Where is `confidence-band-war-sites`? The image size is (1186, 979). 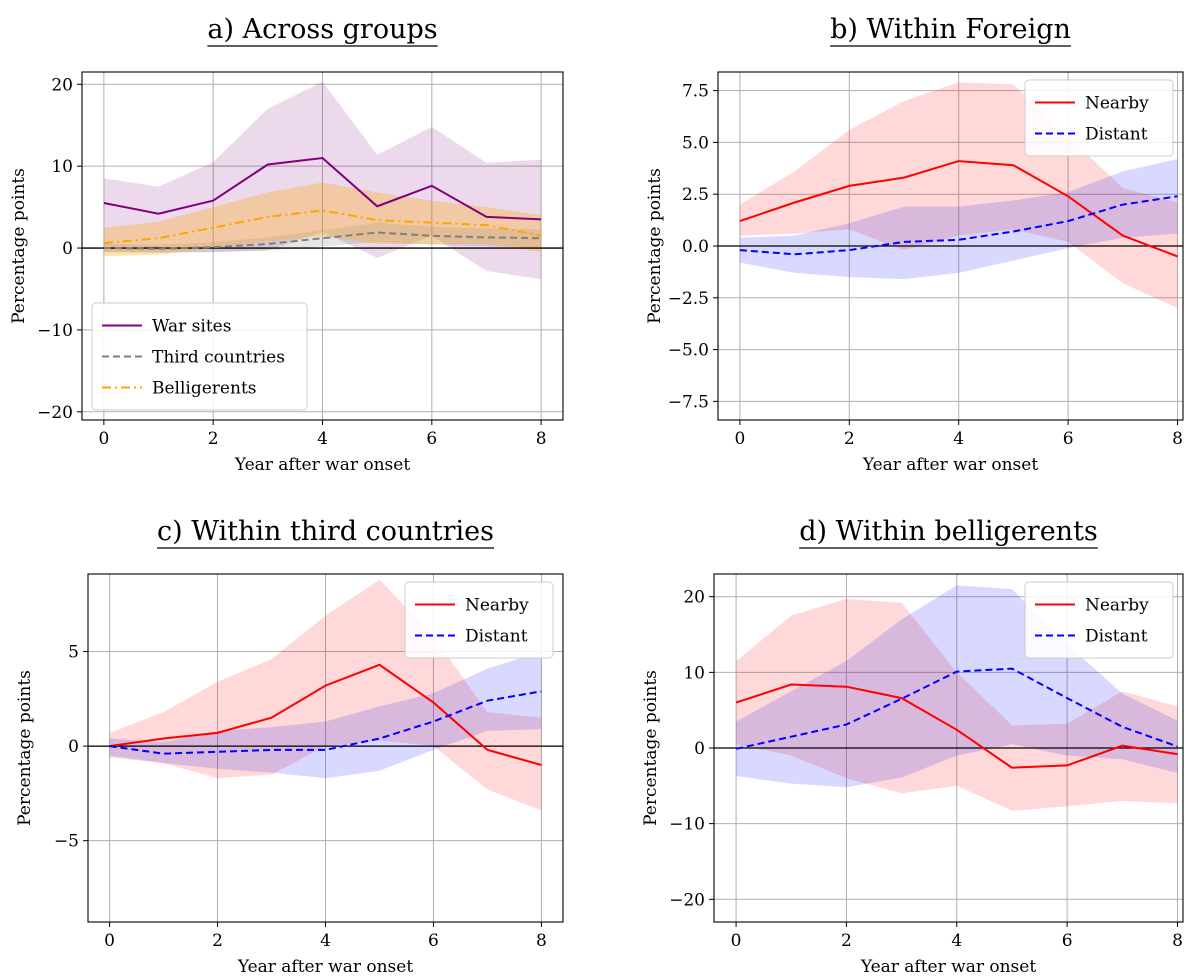 confidence-band-war-sites is located at coordinates (322, 180).